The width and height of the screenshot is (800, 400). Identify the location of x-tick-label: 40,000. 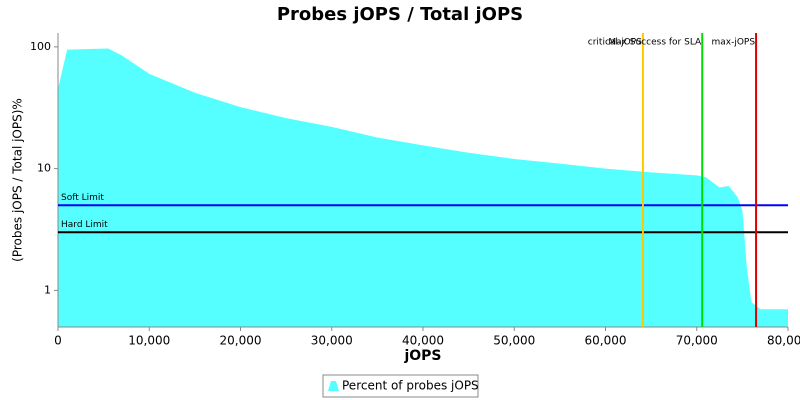
(423, 341).